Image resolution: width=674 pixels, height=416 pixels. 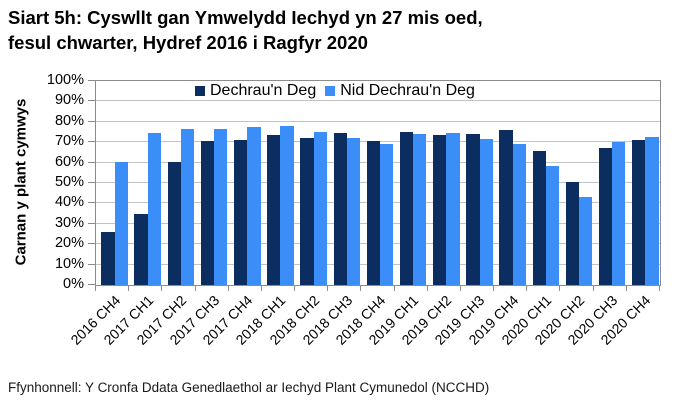 What do you see at coordinates (69, 120) in the screenshot?
I see `y-tick-label: 80%` at bounding box center [69, 120].